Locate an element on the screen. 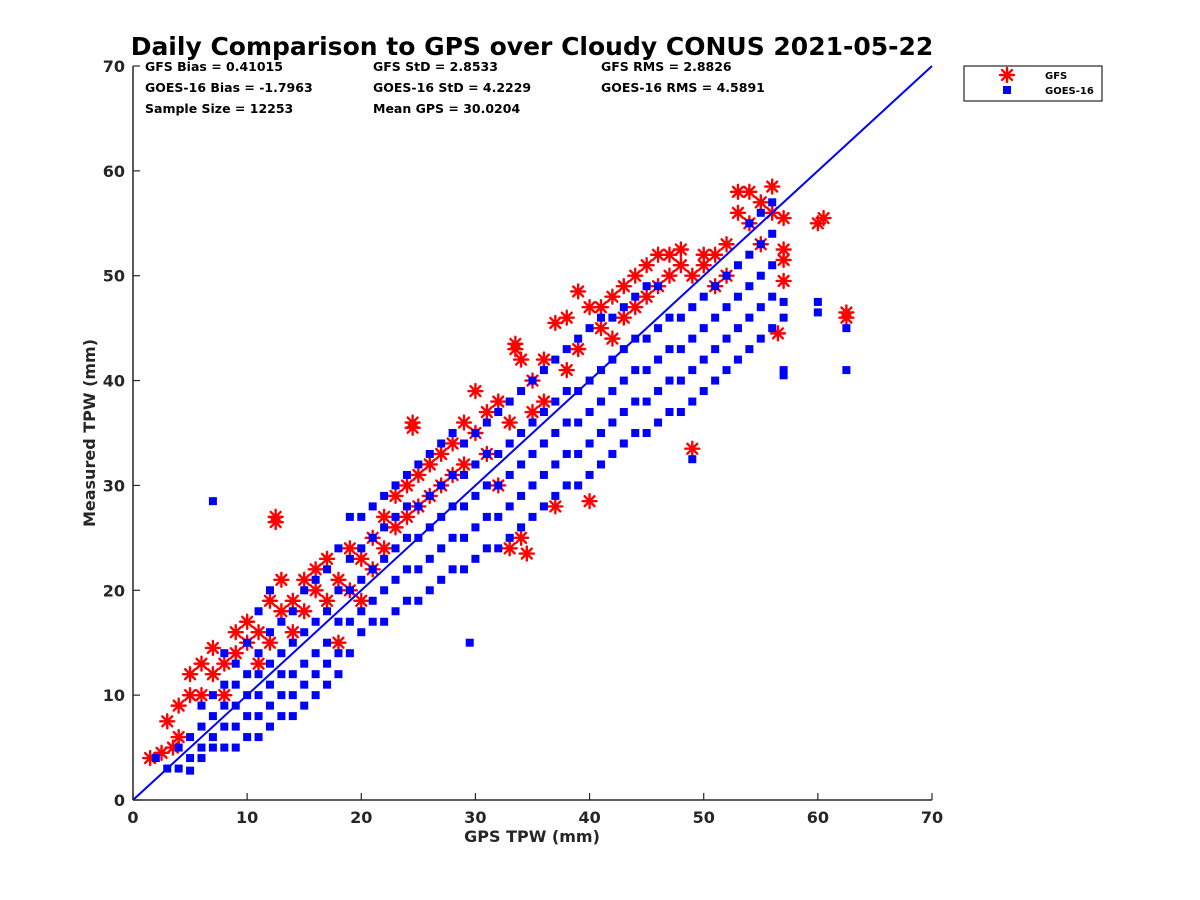  y-tick-label: 40 is located at coordinates (114, 381).